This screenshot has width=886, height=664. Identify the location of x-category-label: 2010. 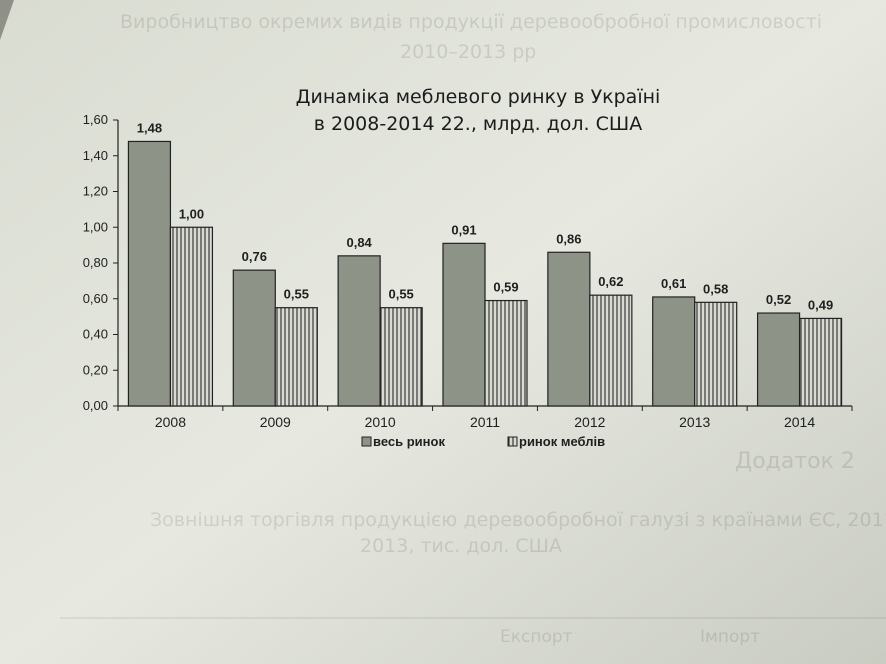
(380, 422).